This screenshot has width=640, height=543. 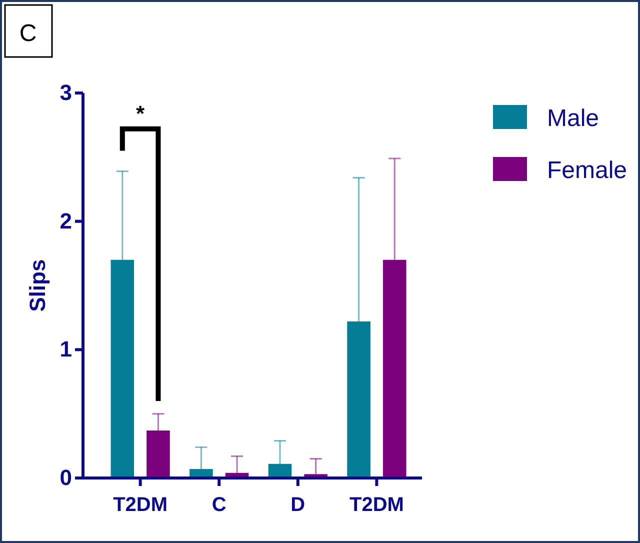 I want to click on y-tick-label: 2, so click(x=66, y=221).